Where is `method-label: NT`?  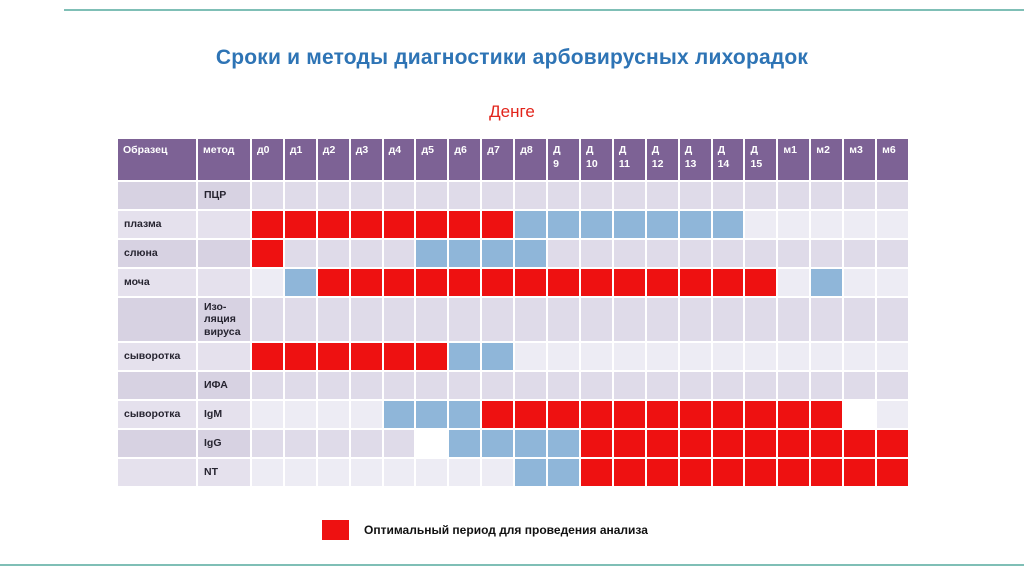
method-label: NT is located at coordinates (224, 473).